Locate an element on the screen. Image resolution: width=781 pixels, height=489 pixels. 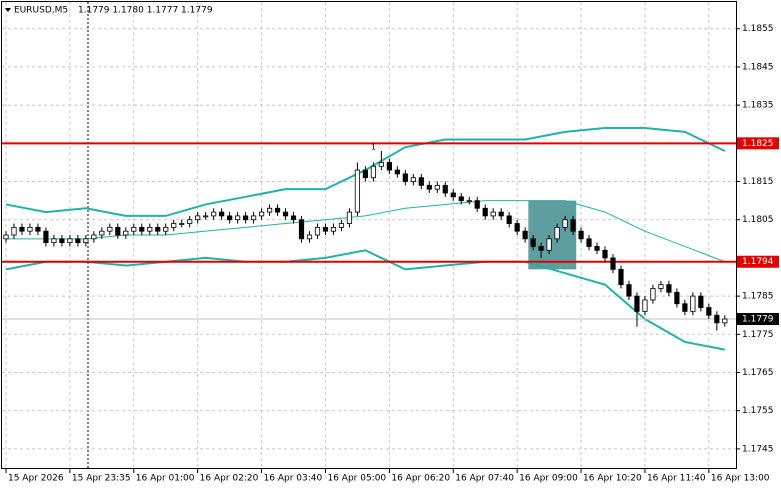
y-tick-label: 1.1775 is located at coordinates (758, 335).